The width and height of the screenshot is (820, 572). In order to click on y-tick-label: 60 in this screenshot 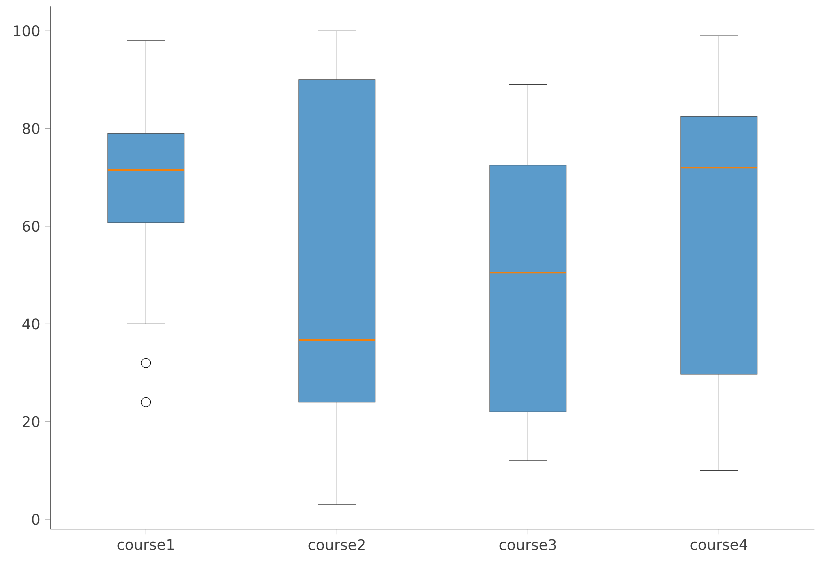, I will do `click(31, 226)`.